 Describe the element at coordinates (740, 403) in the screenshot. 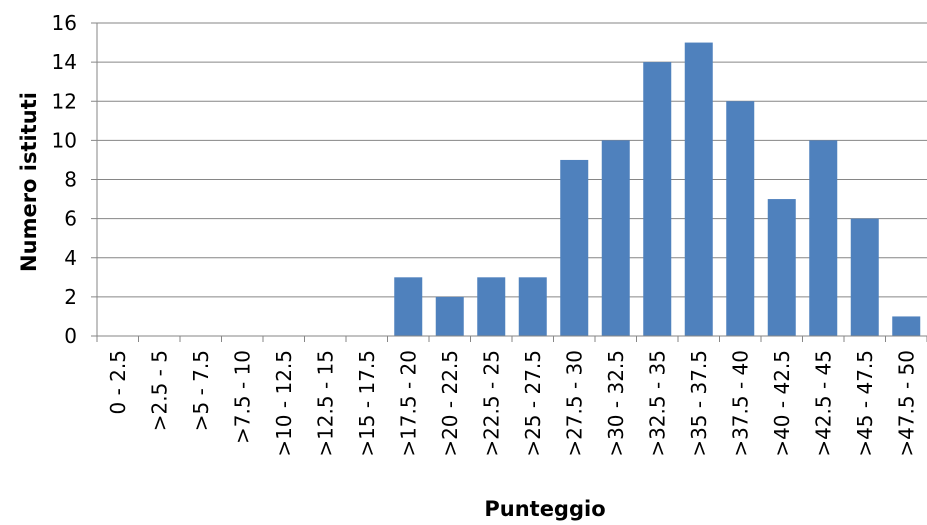

I see `x-tick-label: >37.5 - 40` at that location.